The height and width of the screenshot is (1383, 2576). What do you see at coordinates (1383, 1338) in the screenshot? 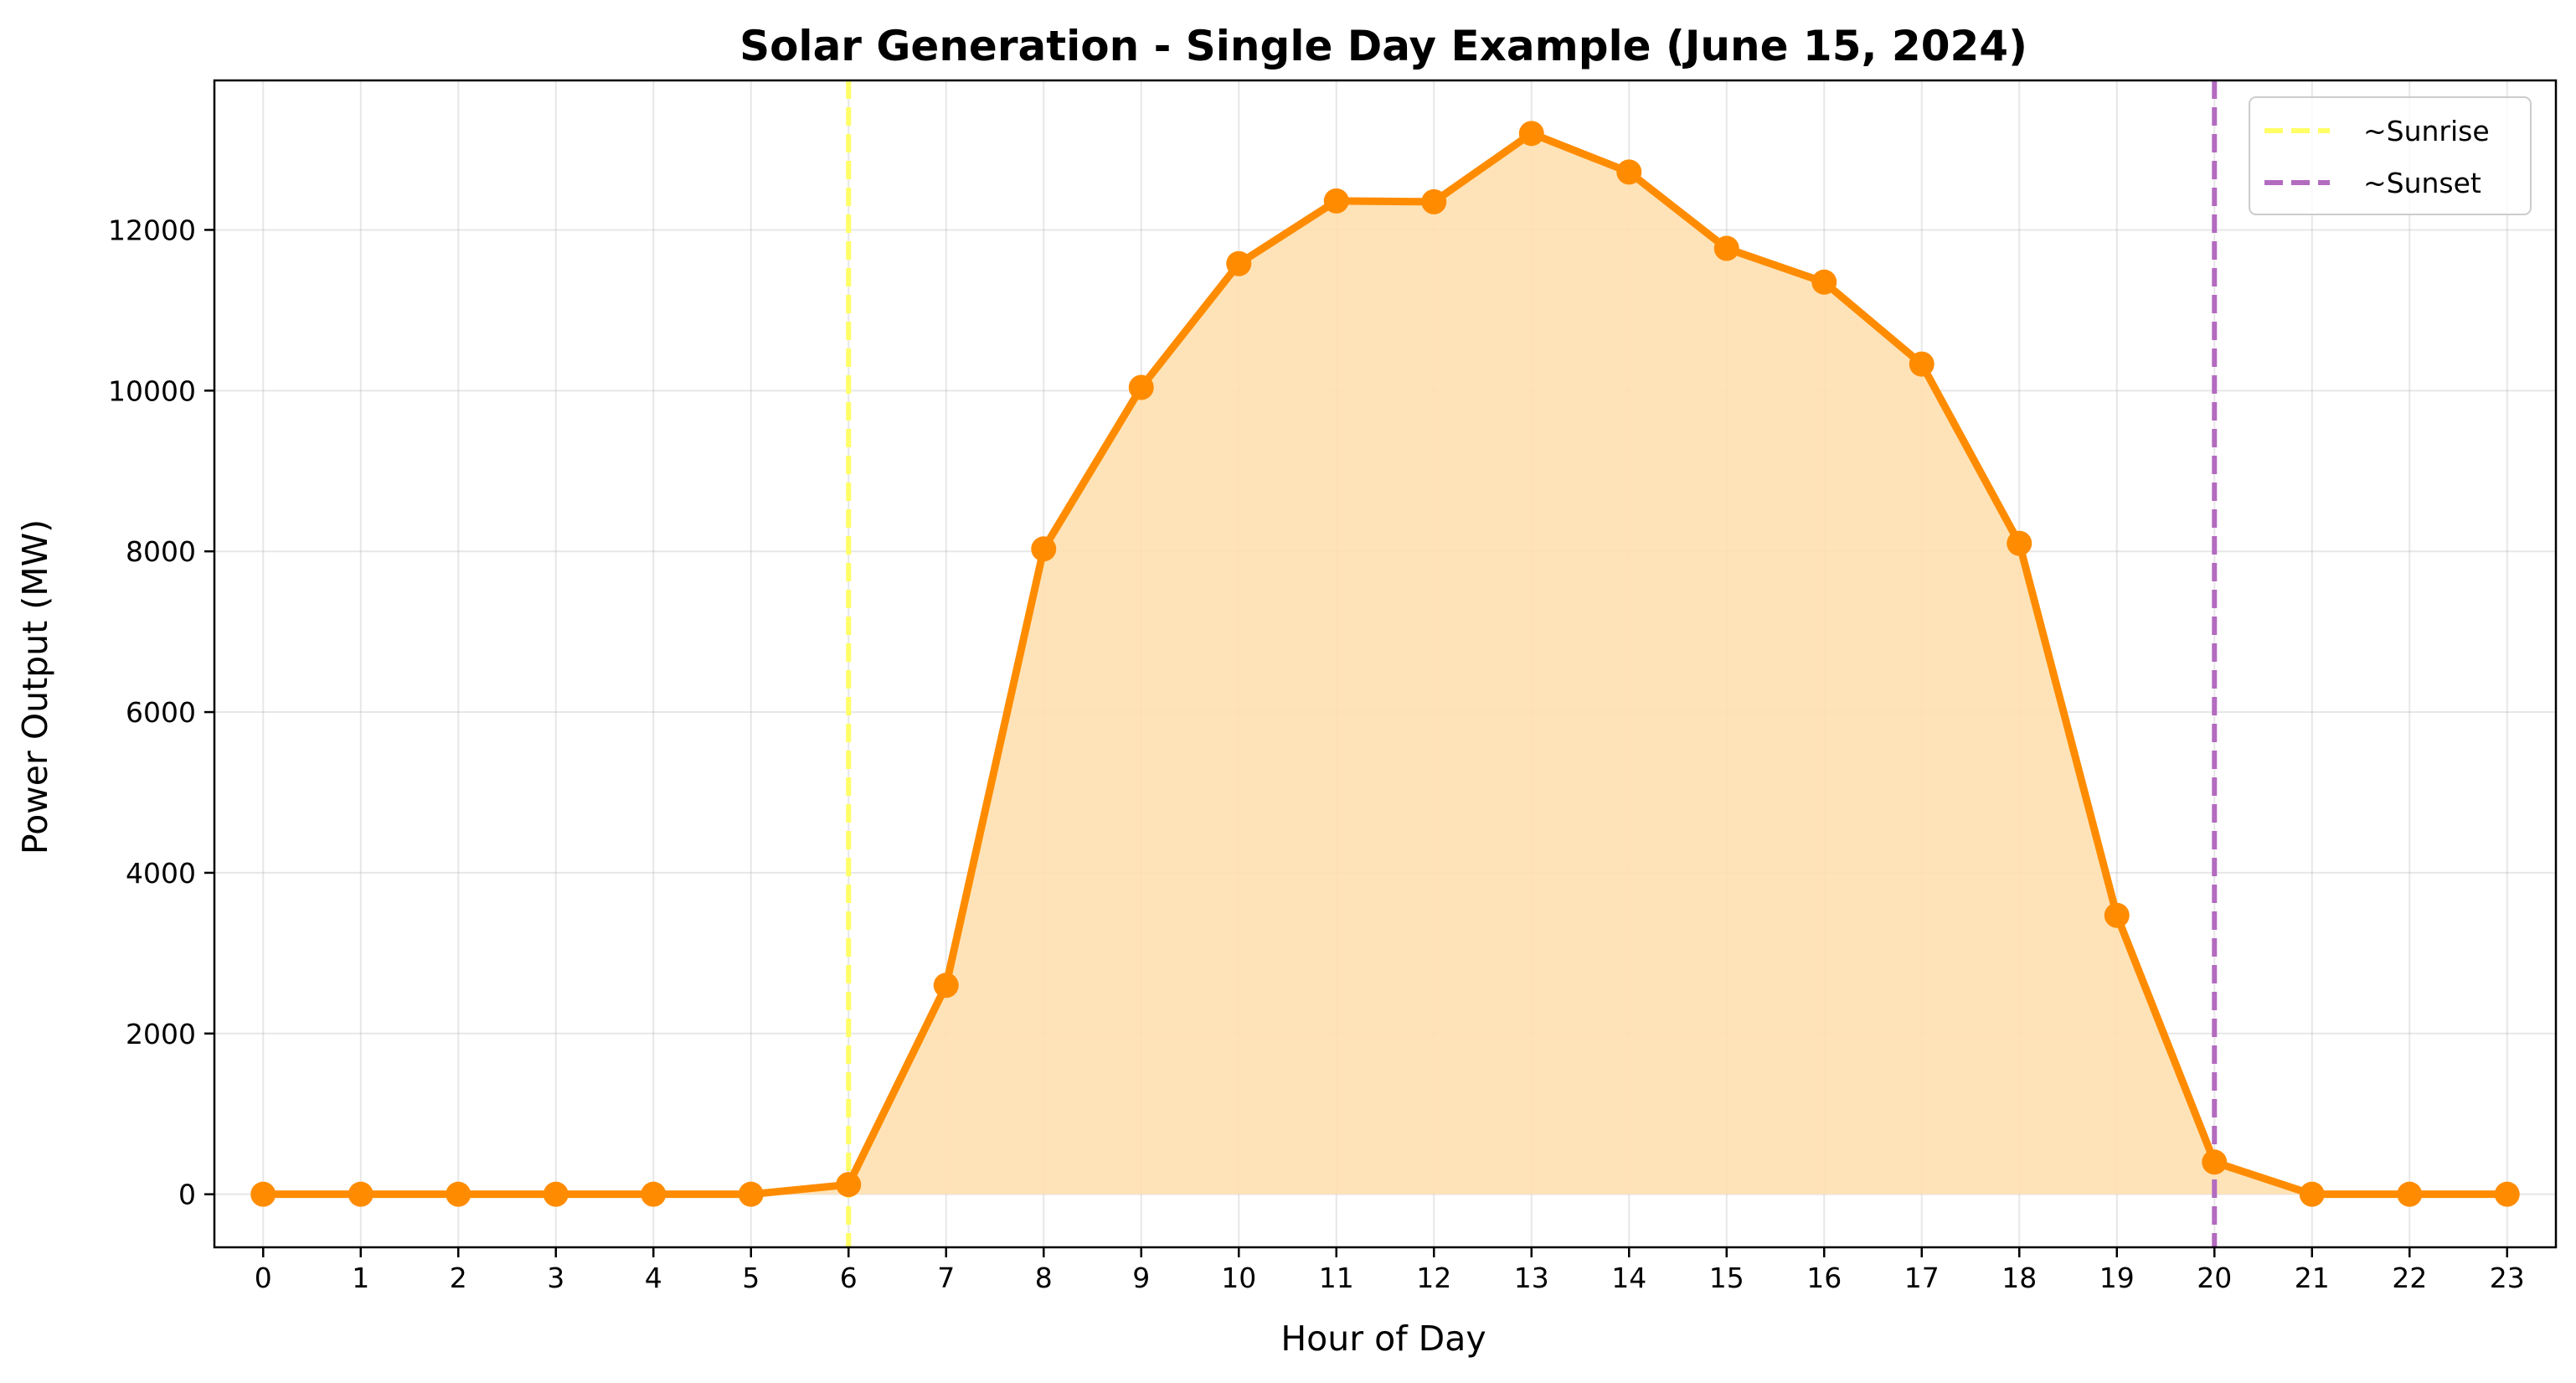
I see `x-axis-label: Hour of Day` at bounding box center [1383, 1338].